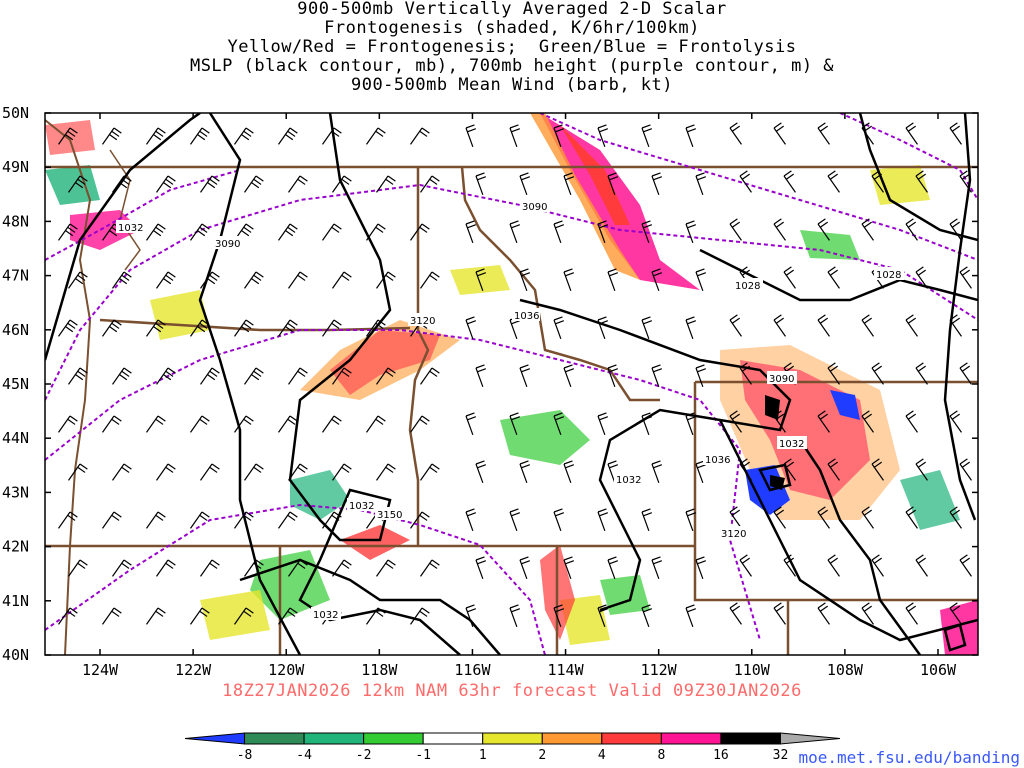 The height and width of the screenshot is (768, 1024). I want to click on frontogenesis-colorado-se, so click(959, 627).